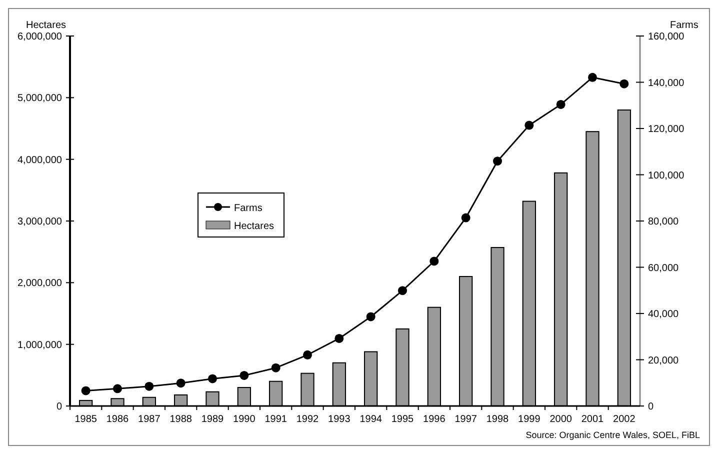 The width and height of the screenshot is (718, 454). What do you see at coordinates (212, 419) in the screenshot?
I see `x-tick-label: 1989` at bounding box center [212, 419].